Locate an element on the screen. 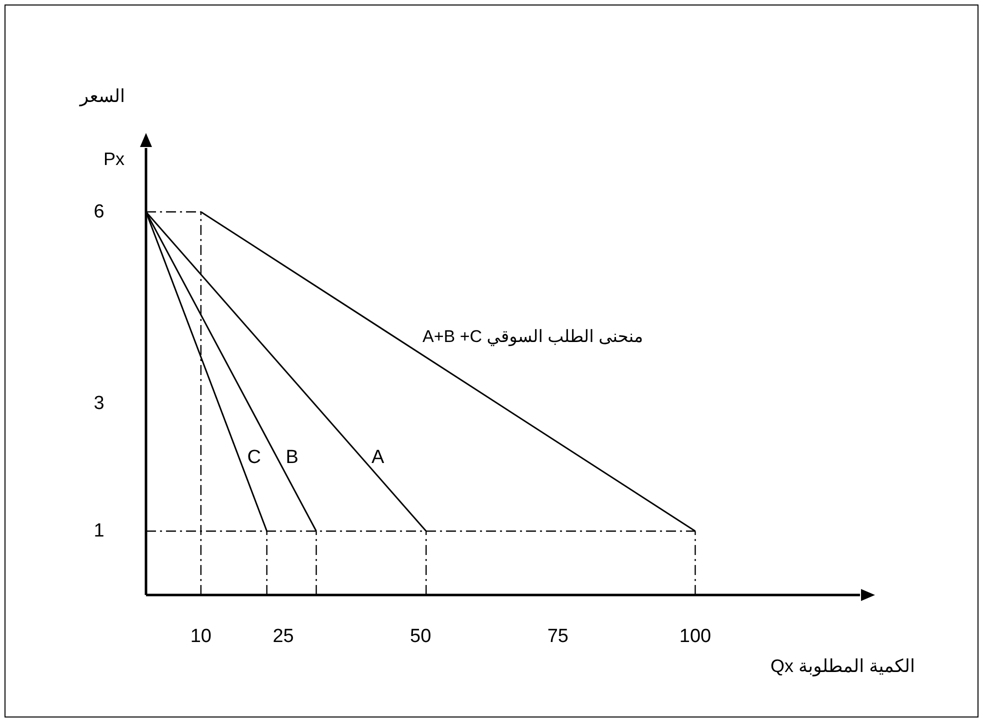  x-tick-label: 50 is located at coordinates (421, 636).